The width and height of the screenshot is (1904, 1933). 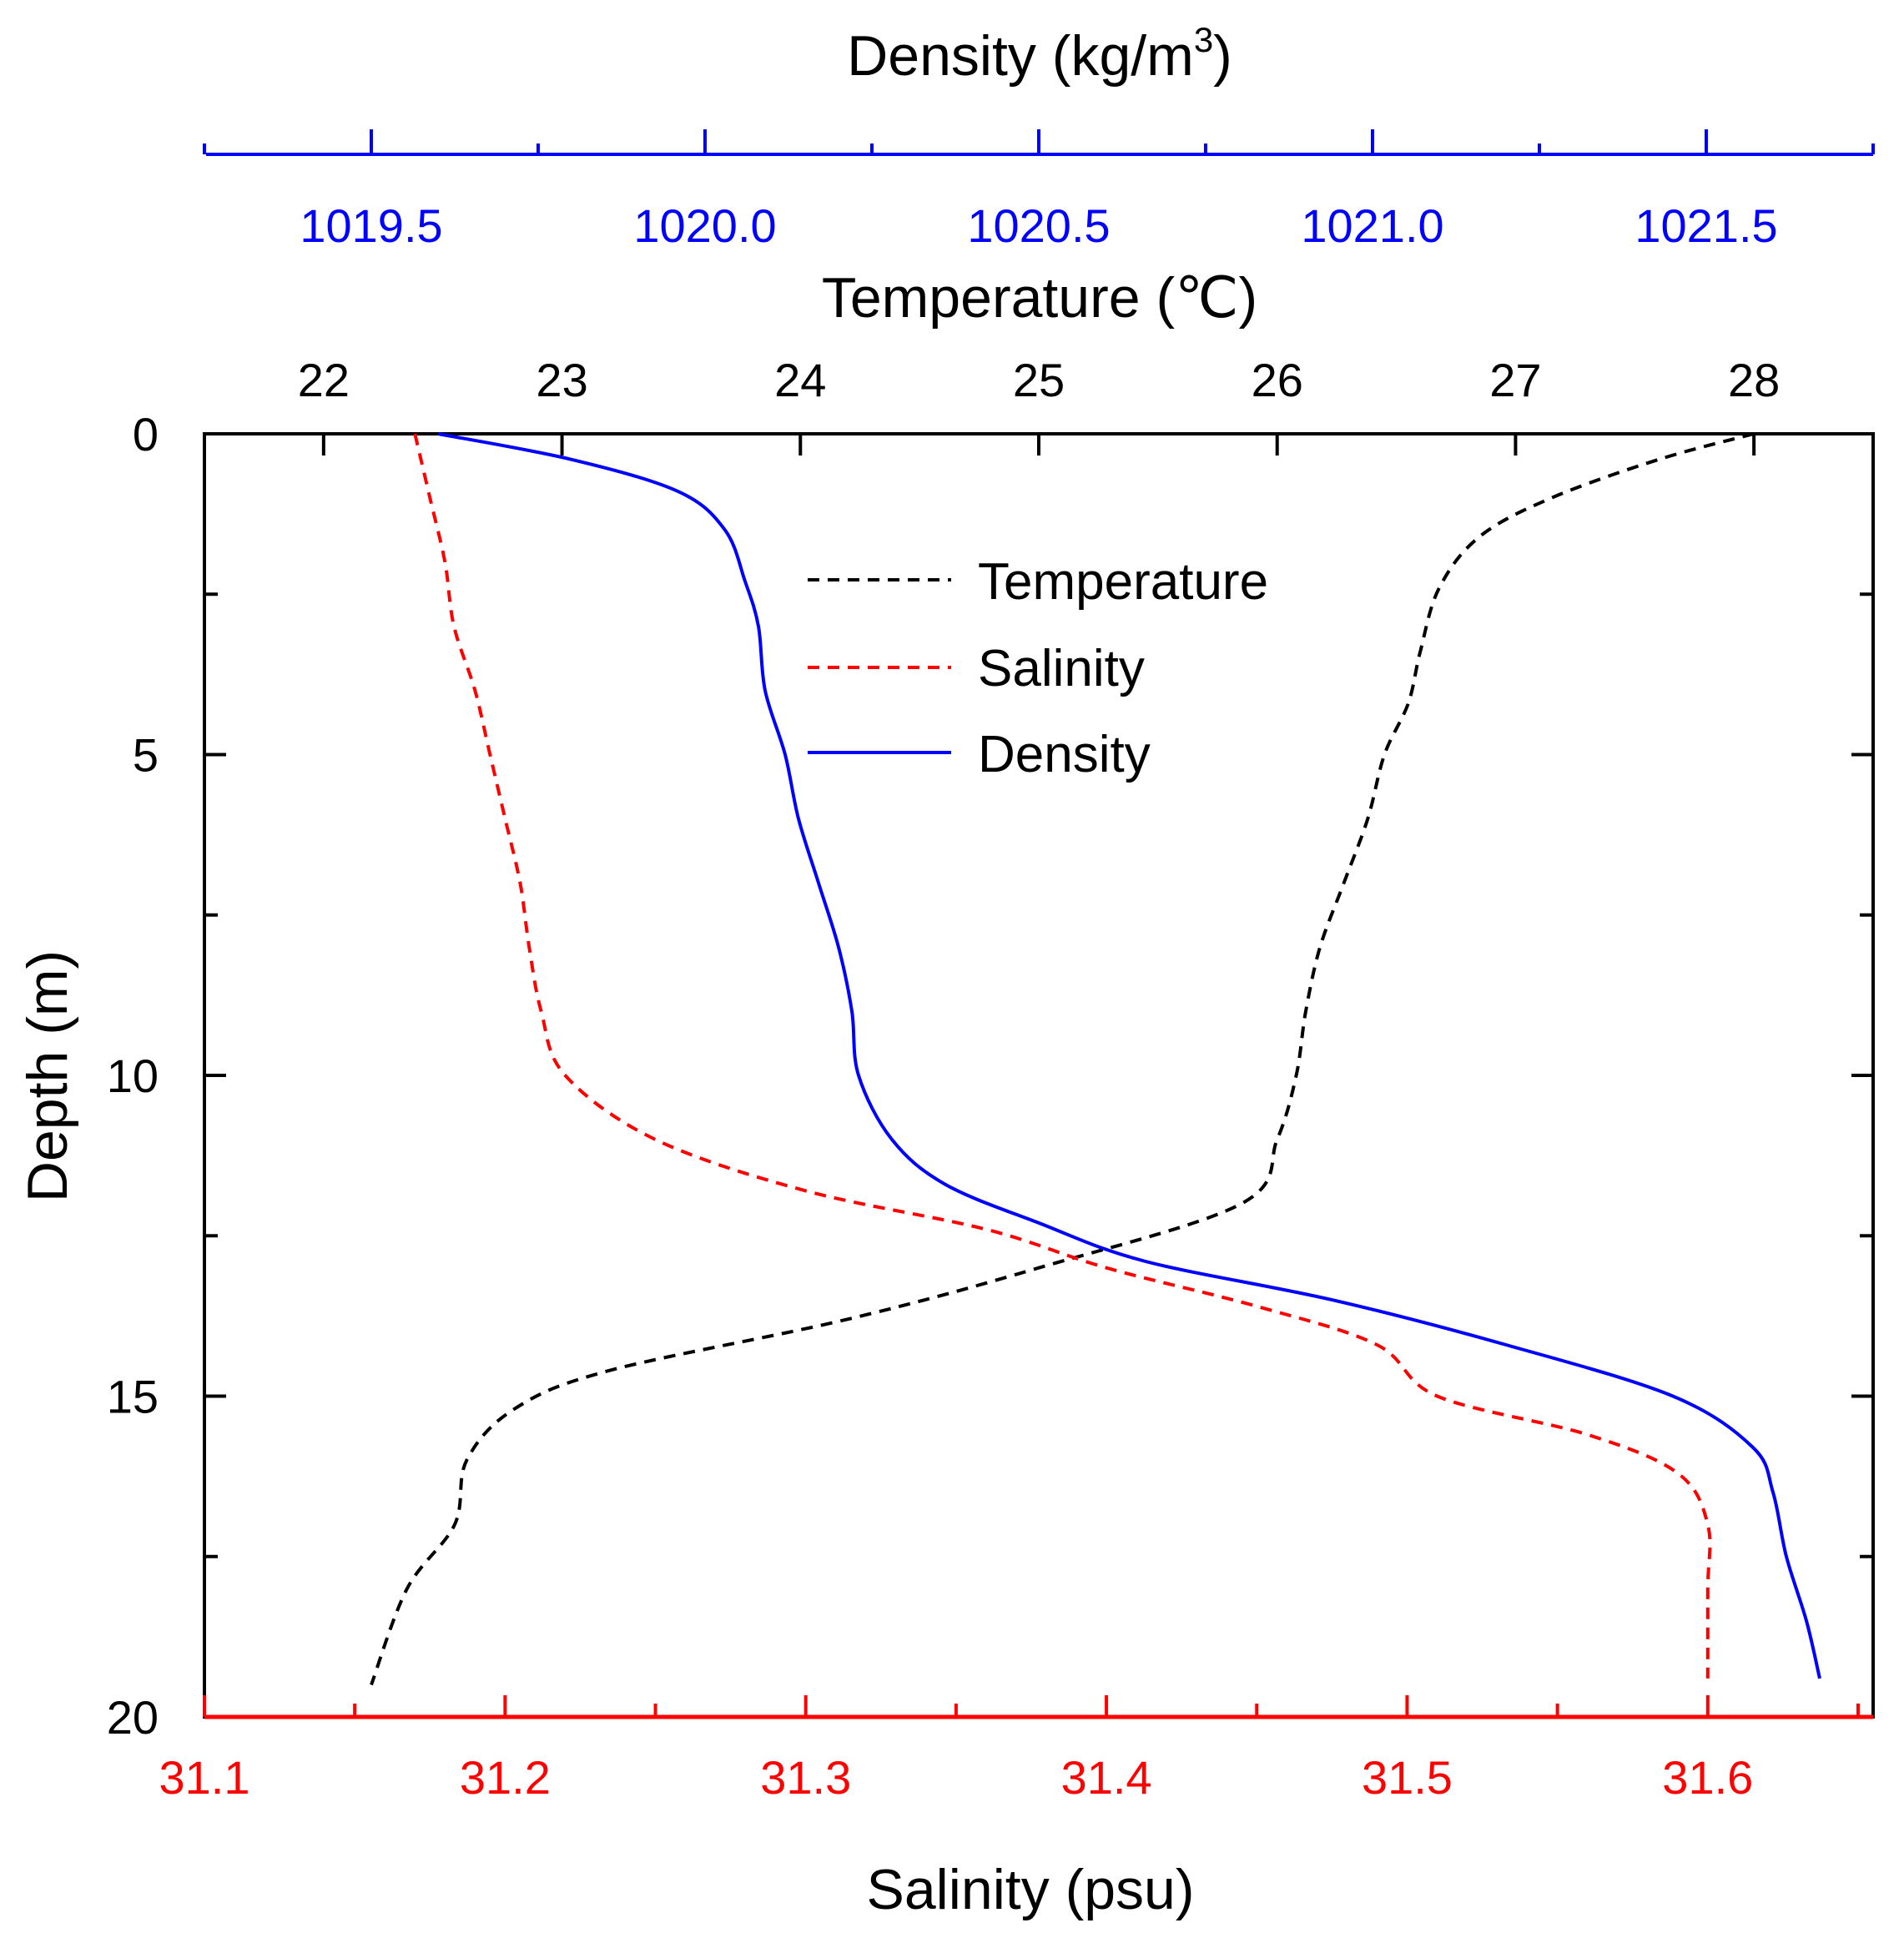 What do you see at coordinates (1009, 1749) in the screenshot?
I see `salinity-ticks: 31.1 31.2 31.3 31.4 31.5 31.6` at bounding box center [1009, 1749].